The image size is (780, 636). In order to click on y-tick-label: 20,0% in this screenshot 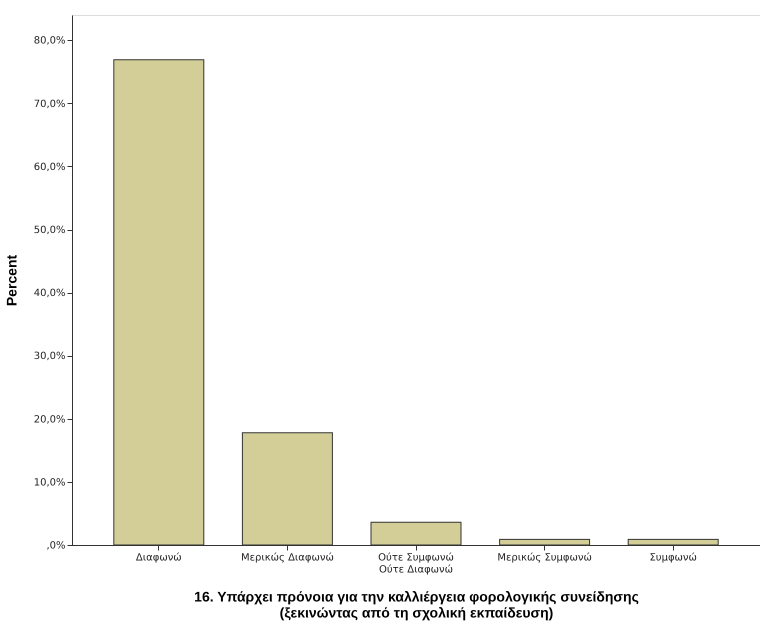, I will do `click(50, 420)`.